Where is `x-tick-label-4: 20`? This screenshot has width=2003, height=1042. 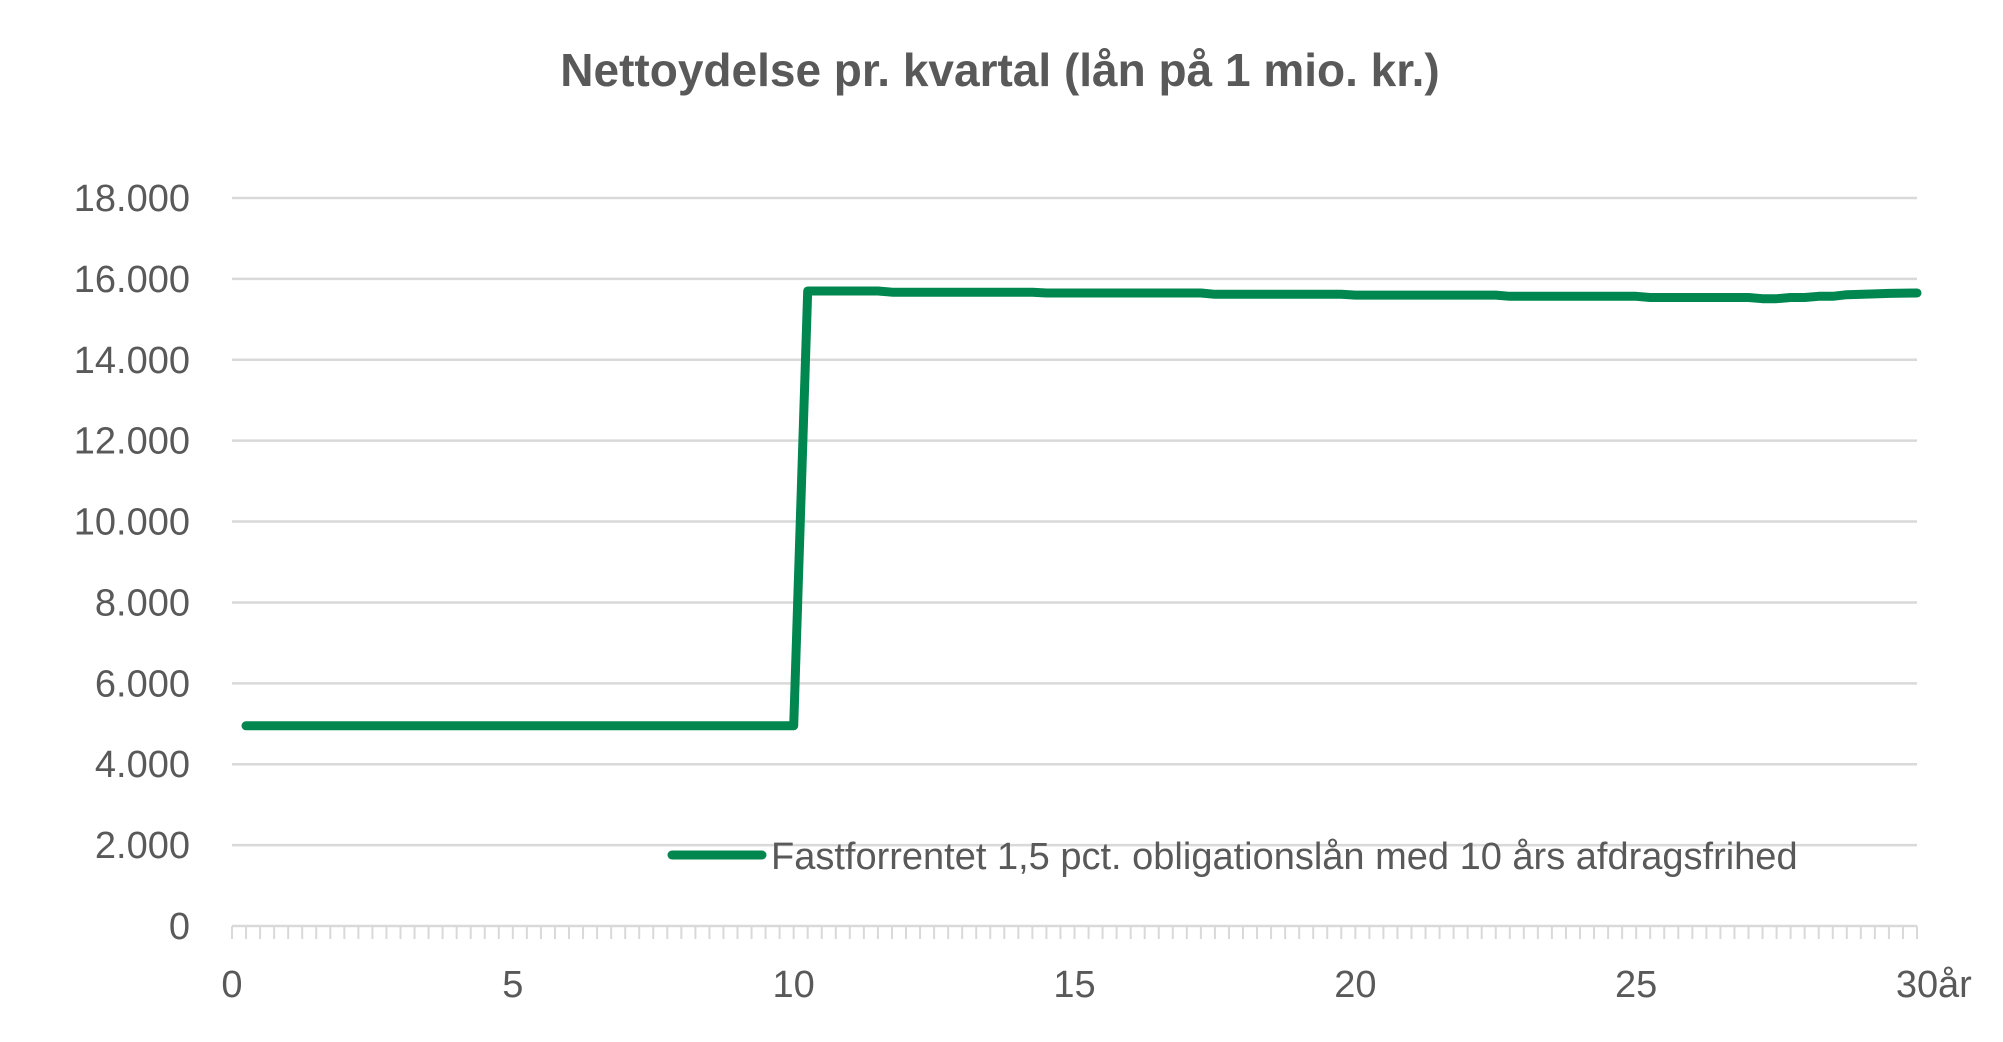 x-tick-label-4: 20 is located at coordinates (1355, 985).